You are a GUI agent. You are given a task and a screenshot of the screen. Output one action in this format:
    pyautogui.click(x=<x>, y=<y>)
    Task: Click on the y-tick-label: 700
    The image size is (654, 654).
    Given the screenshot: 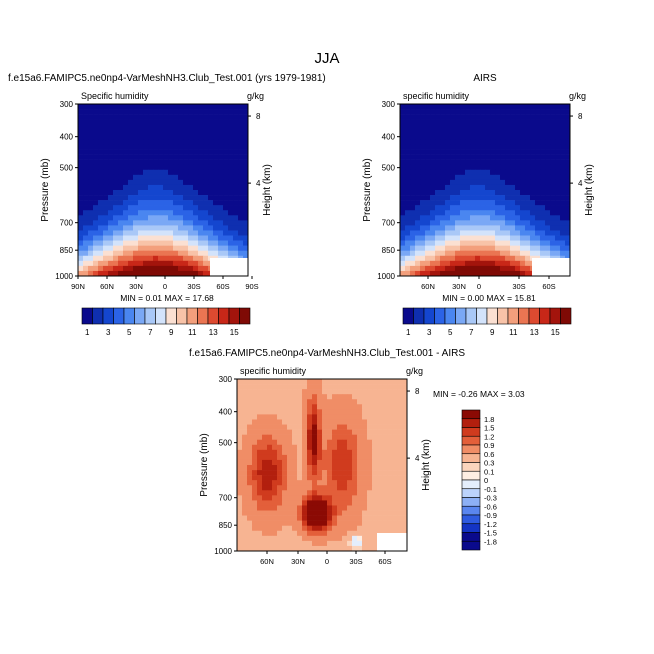 What is the action you would take?
    pyautogui.click(x=226, y=498)
    